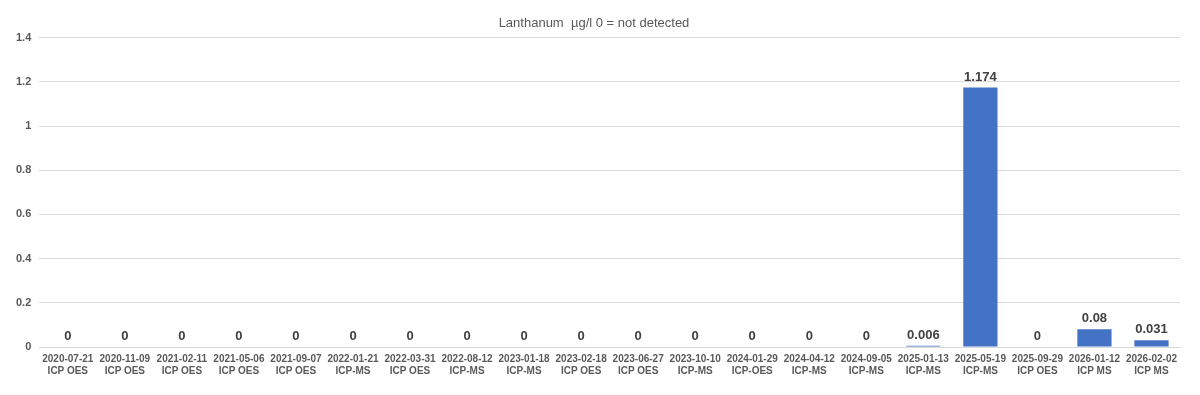 This screenshot has height=395, width=1200. What do you see at coordinates (594, 23) in the screenshot?
I see `chart-title: Lanthanum µg/l 0 = not detected` at bounding box center [594, 23].